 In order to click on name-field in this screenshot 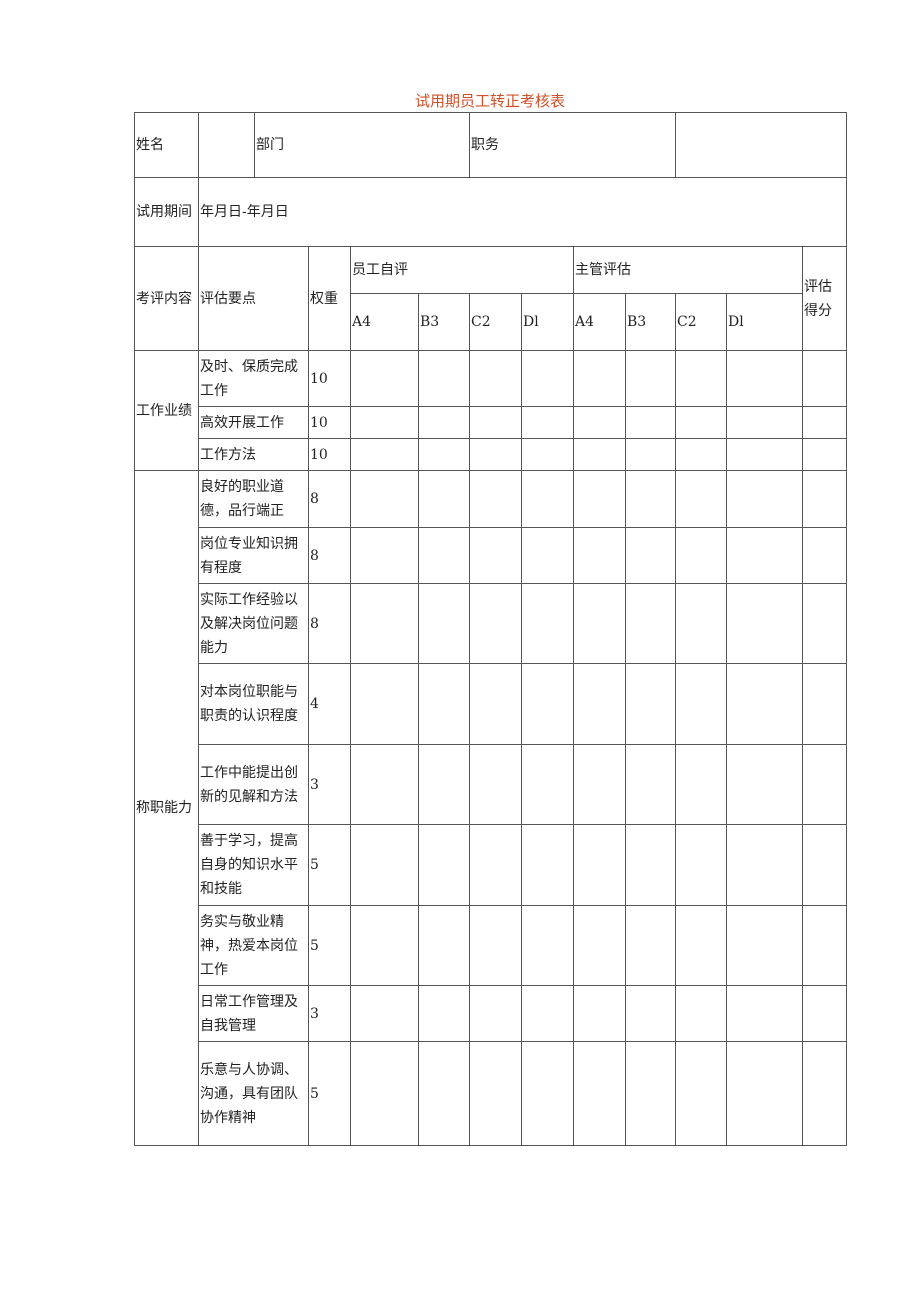, I will do `click(226, 145)`.